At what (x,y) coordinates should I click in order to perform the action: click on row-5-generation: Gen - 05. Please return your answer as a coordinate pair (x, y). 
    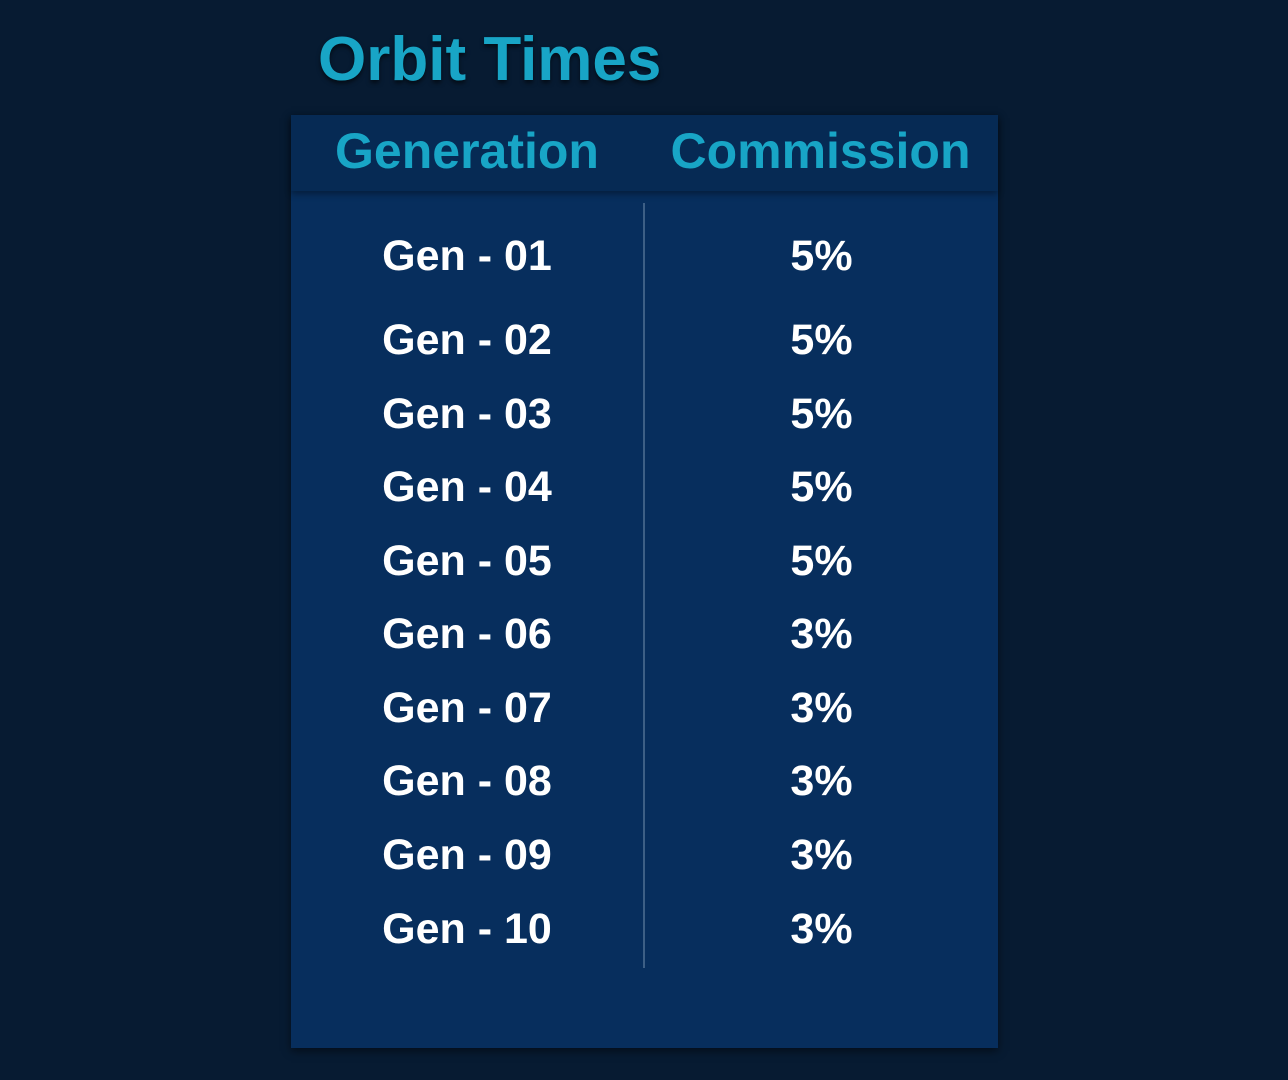
    Looking at the image, I should click on (467, 561).